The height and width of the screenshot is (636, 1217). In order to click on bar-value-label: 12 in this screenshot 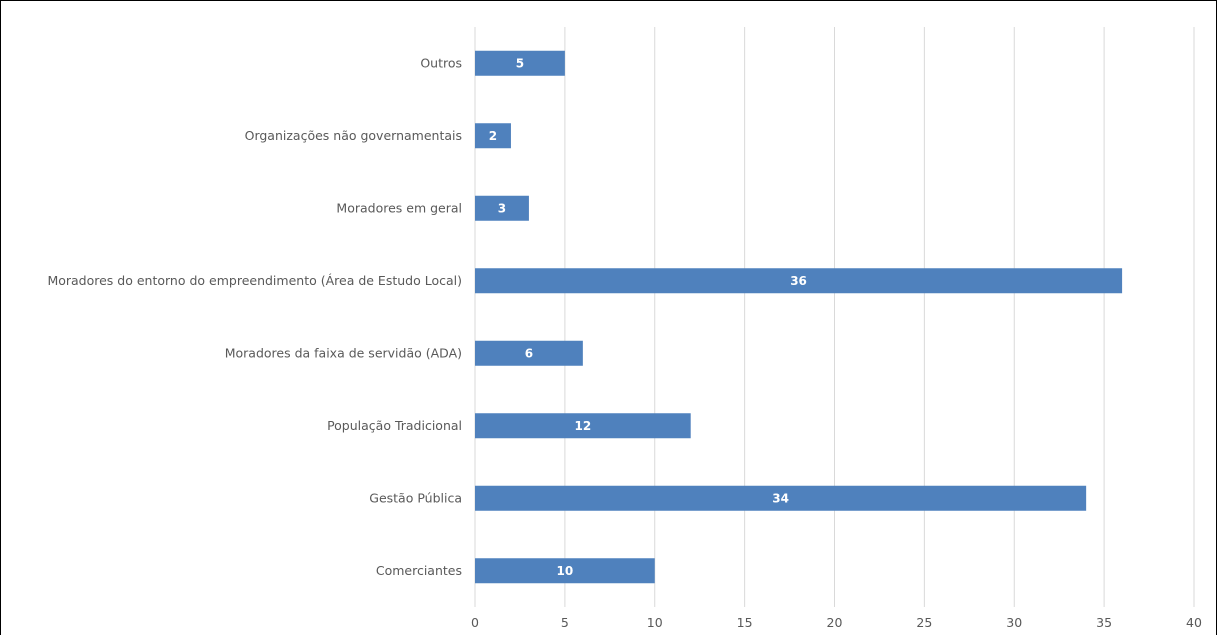, I will do `click(582, 426)`.